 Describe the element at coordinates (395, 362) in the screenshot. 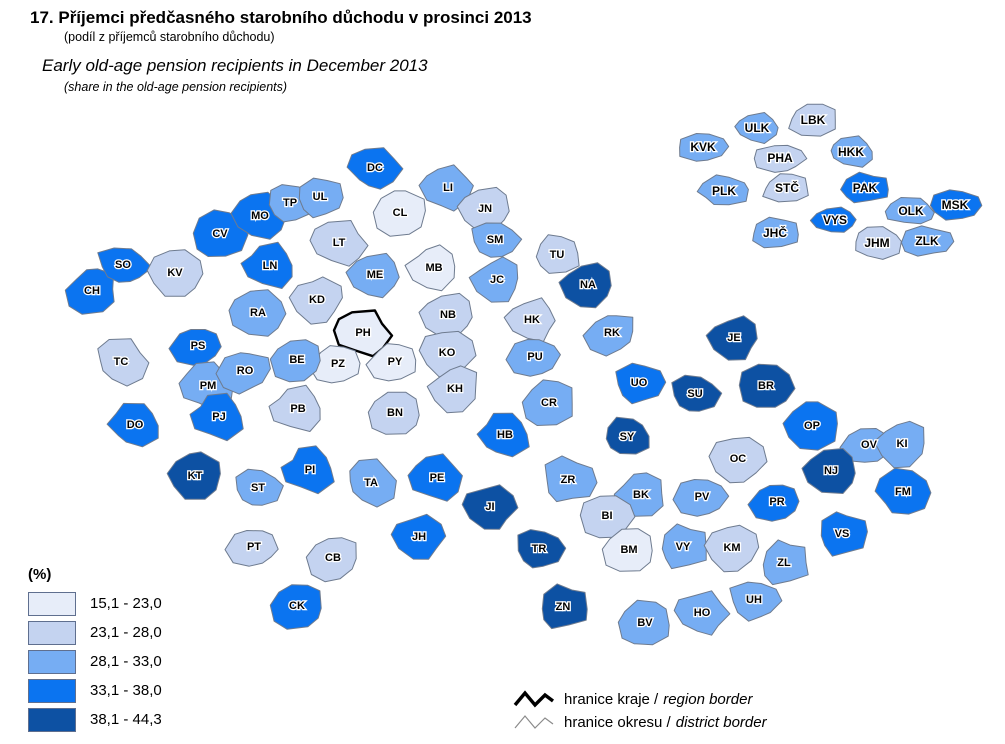

I see `district-label-PY: PY` at that location.